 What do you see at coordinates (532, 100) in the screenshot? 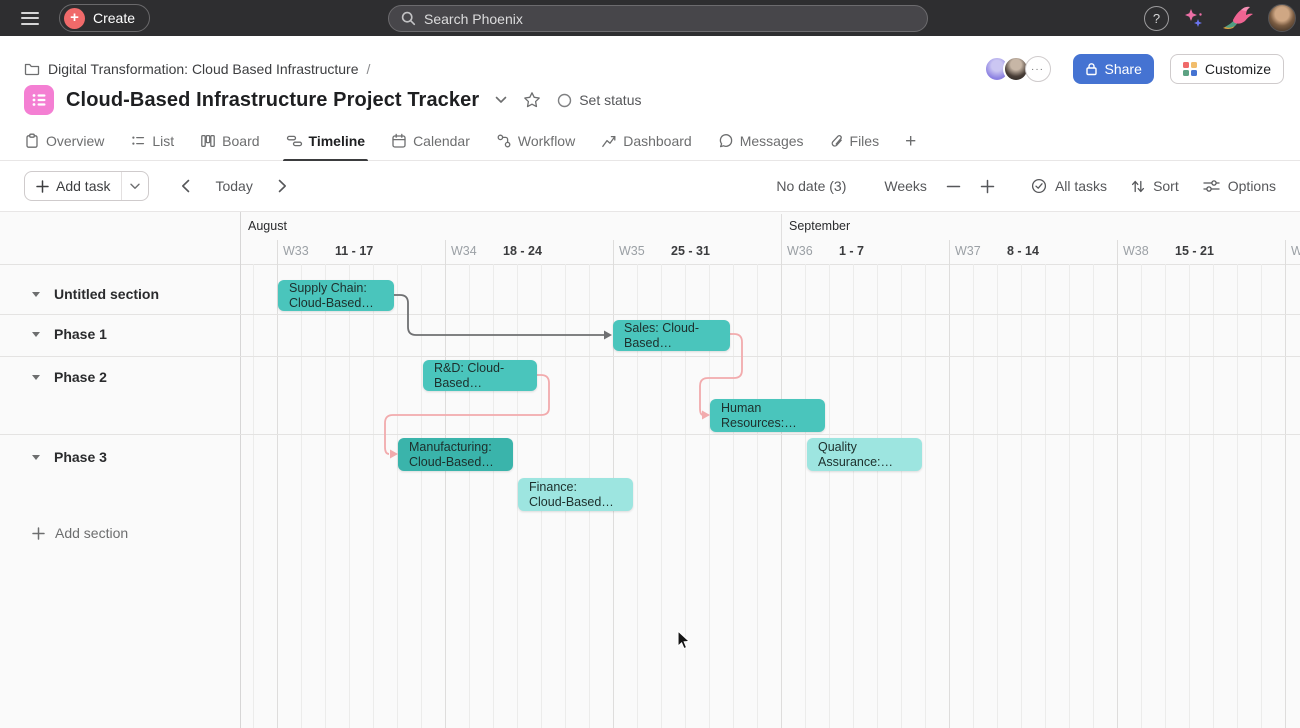
I see `star-icon` at bounding box center [532, 100].